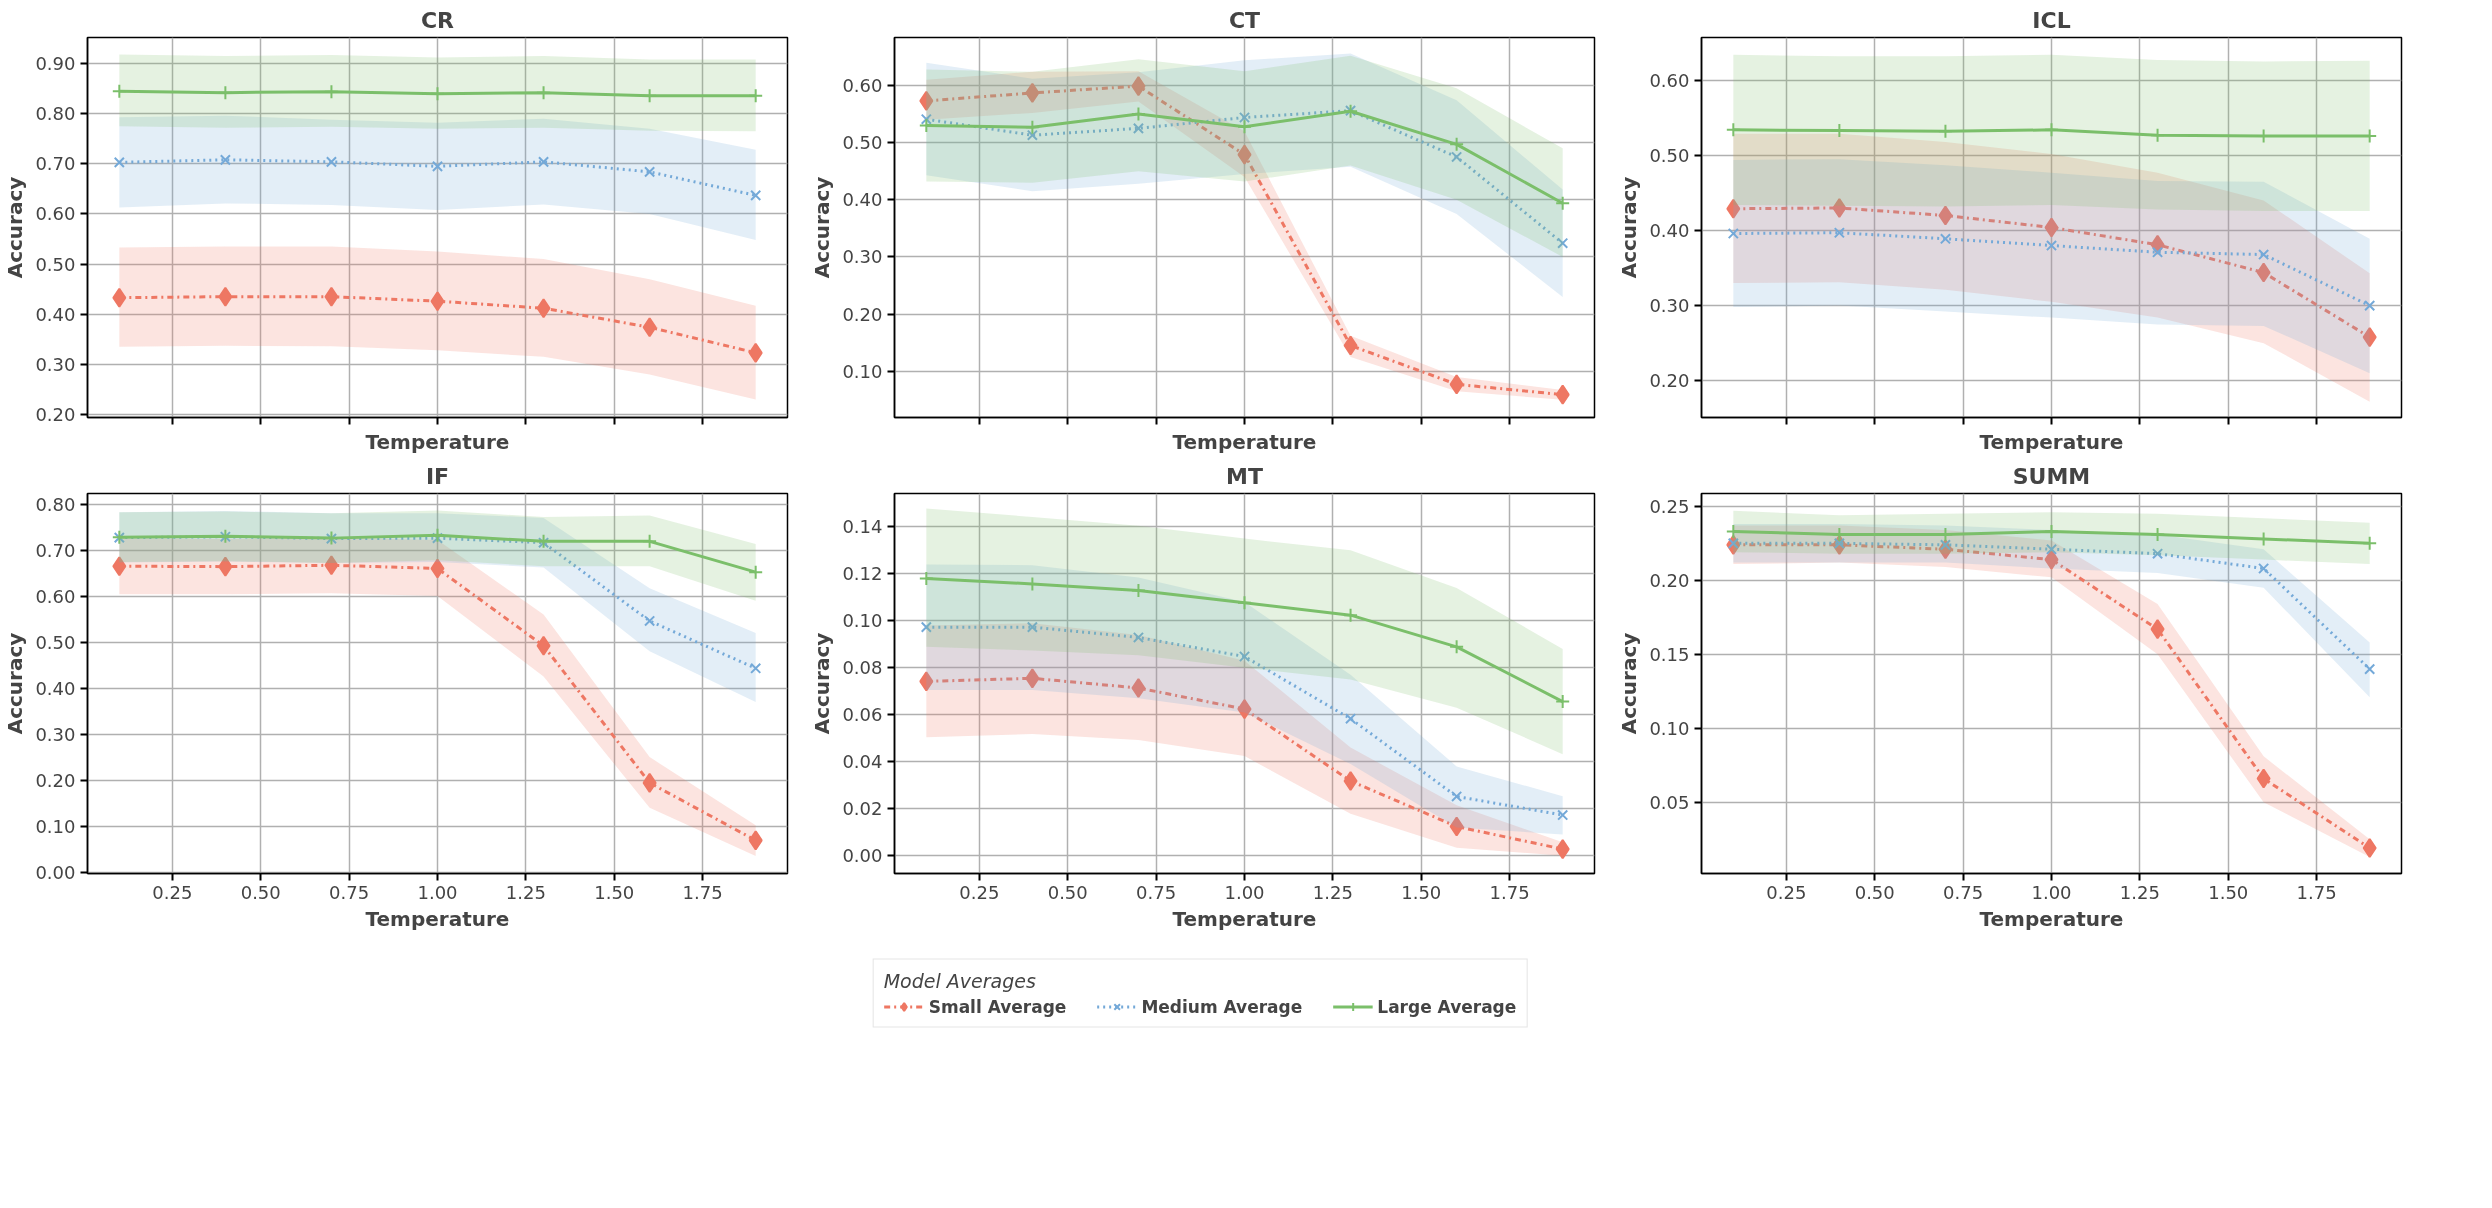 Image resolution: width=2492 pixels, height=1208 pixels. What do you see at coordinates (1669, 506) in the screenshot?
I see `y-tick-label: 0.25` at bounding box center [1669, 506].